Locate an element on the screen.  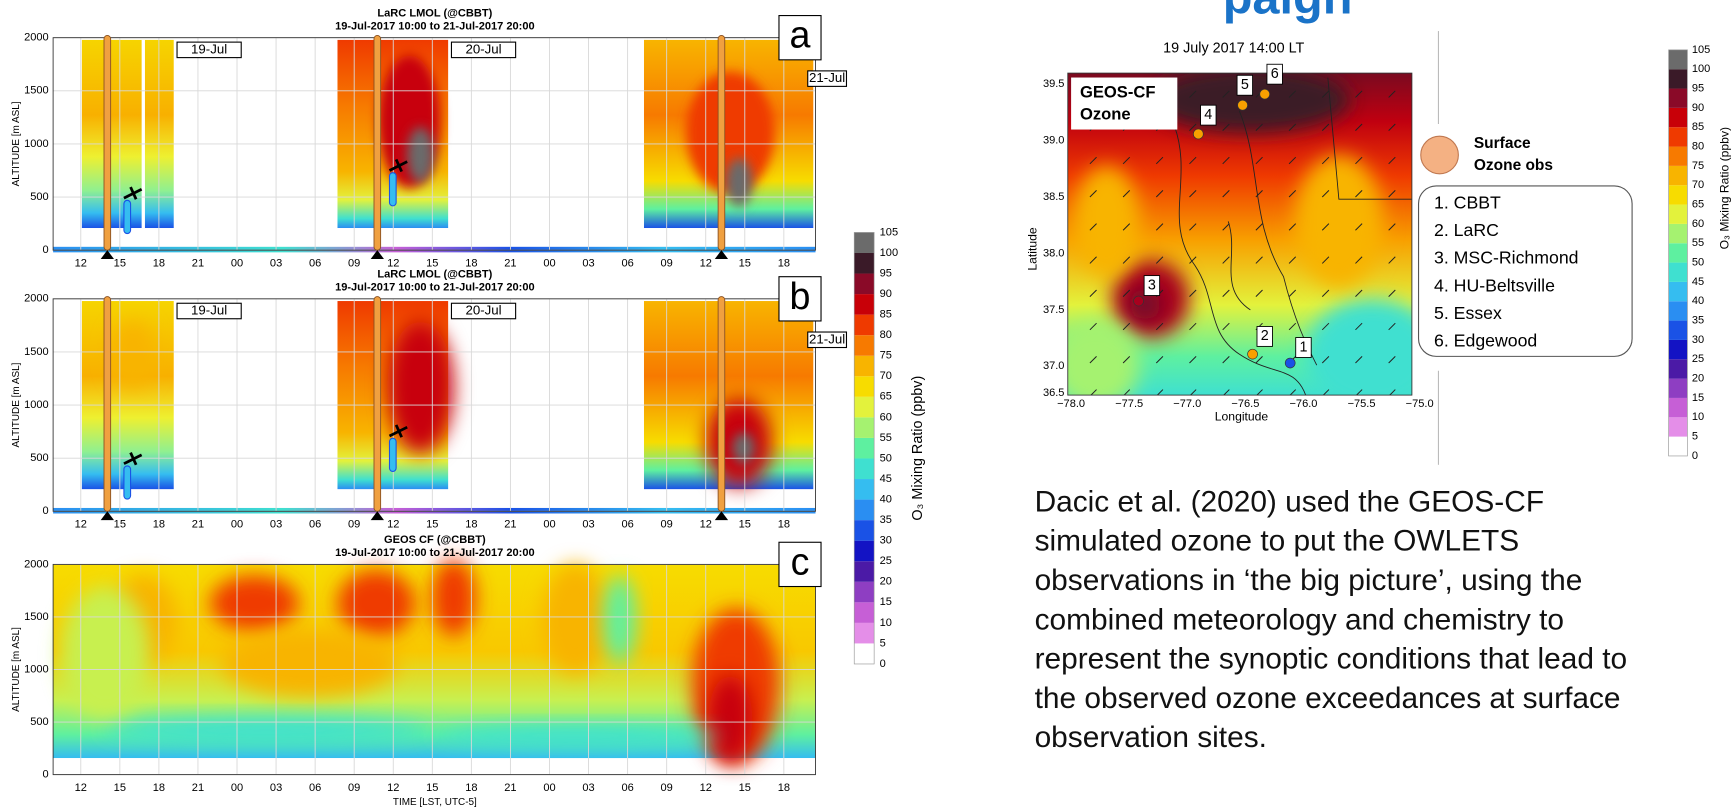
lon-tick-label: −76.0 is located at coordinates (1303, 404).